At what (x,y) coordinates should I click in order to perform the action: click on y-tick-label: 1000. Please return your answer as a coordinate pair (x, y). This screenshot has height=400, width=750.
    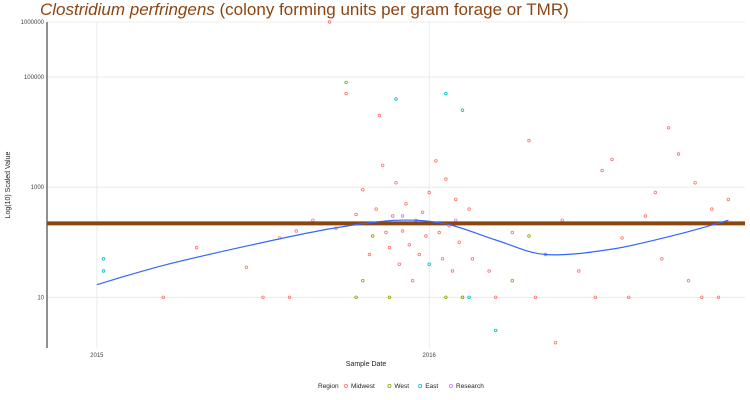
    Looking at the image, I should click on (38, 188).